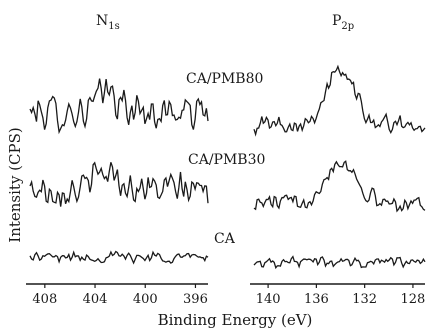 The image size is (430, 335). What do you see at coordinates (119, 257) in the screenshot?
I see `n1s-series-ca` at bounding box center [119, 257].